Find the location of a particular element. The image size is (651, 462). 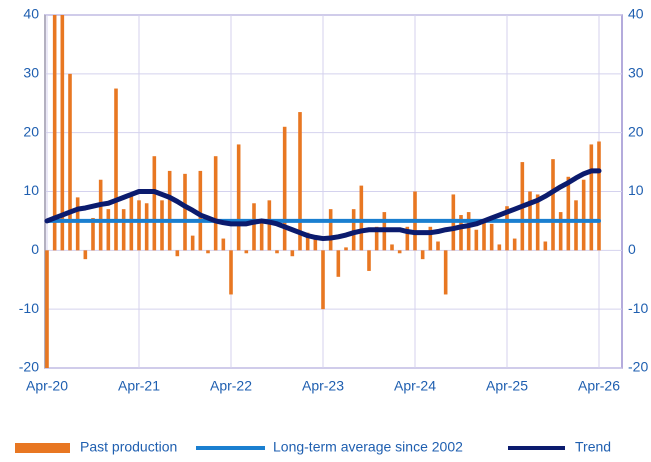

y2-tick-label: 30 is located at coordinates (636, 73).